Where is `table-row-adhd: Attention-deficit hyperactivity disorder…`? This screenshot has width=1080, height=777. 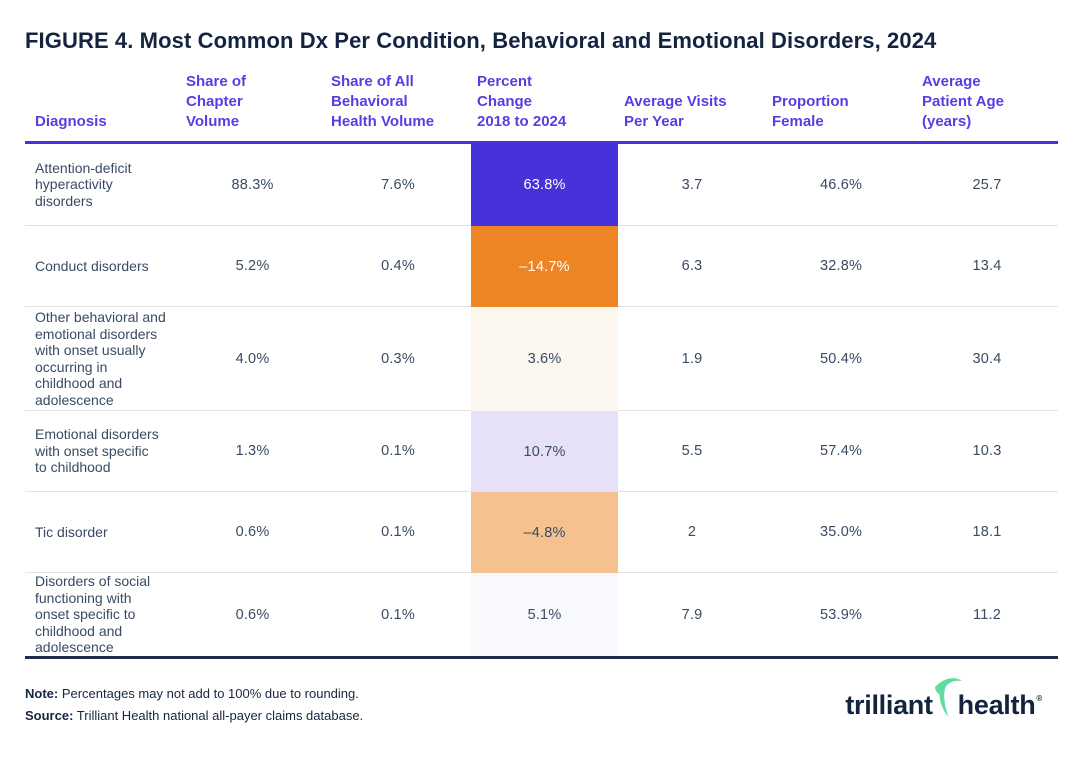
table-row-adhd: Attention-deficit hyperactivity disorder… is located at coordinates (541, 185).